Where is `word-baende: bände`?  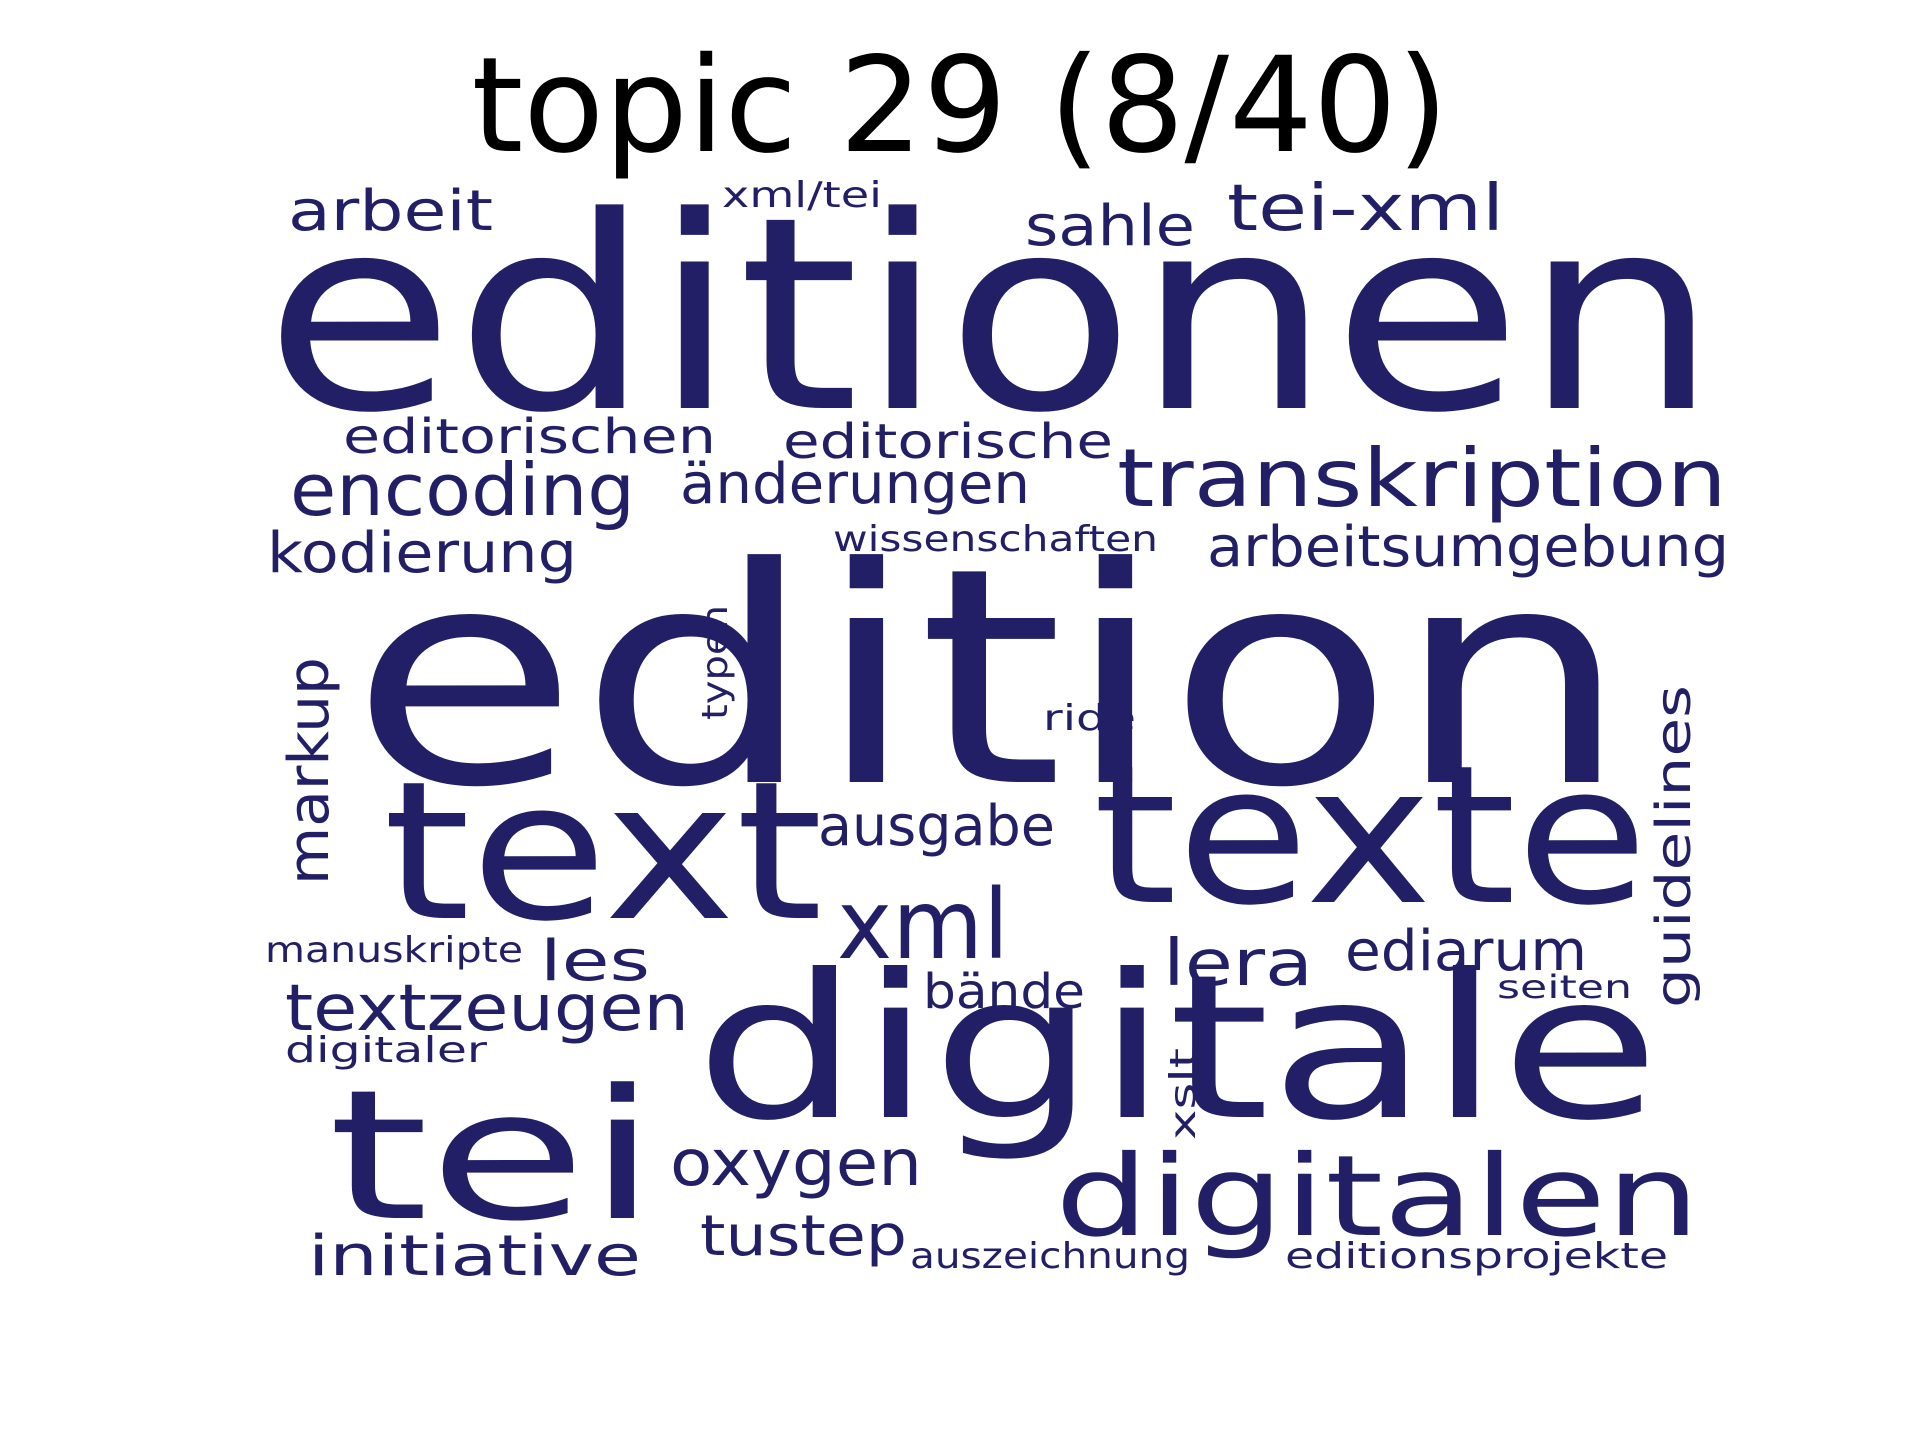 word-baende: bände is located at coordinates (1004, 992).